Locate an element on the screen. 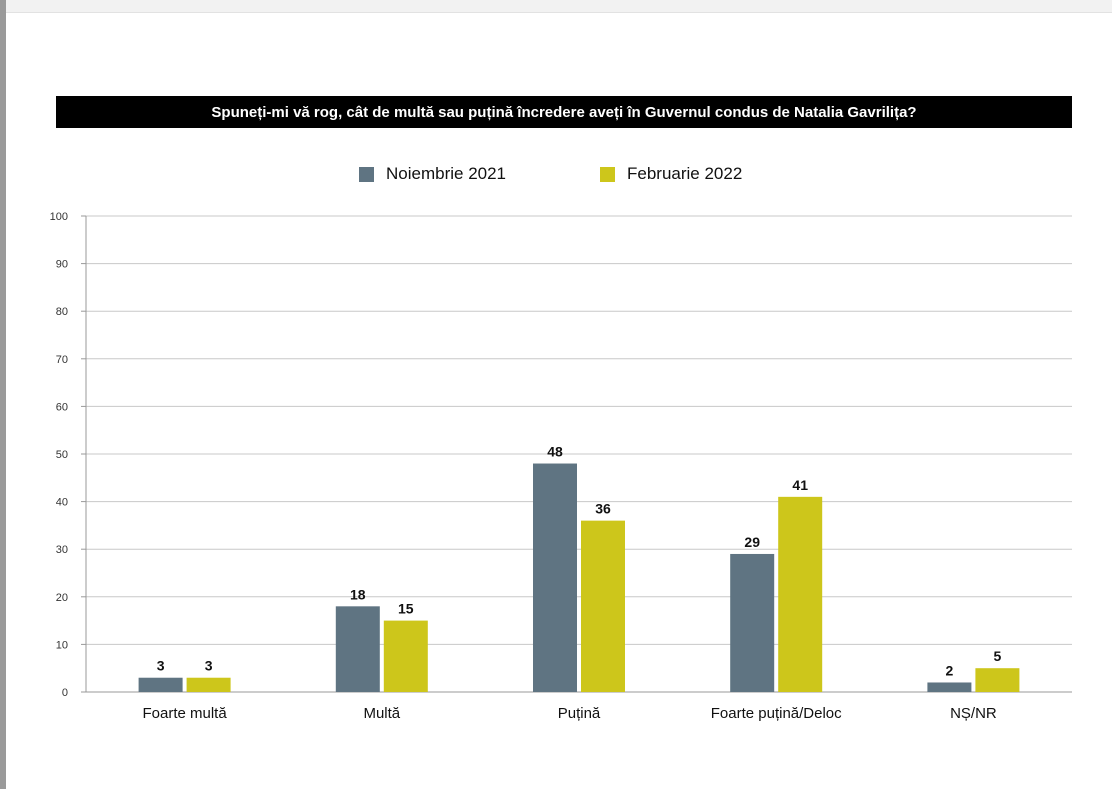 The width and height of the screenshot is (1112, 789). y-tick-label-40: 40 is located at coordinates (62, 503).